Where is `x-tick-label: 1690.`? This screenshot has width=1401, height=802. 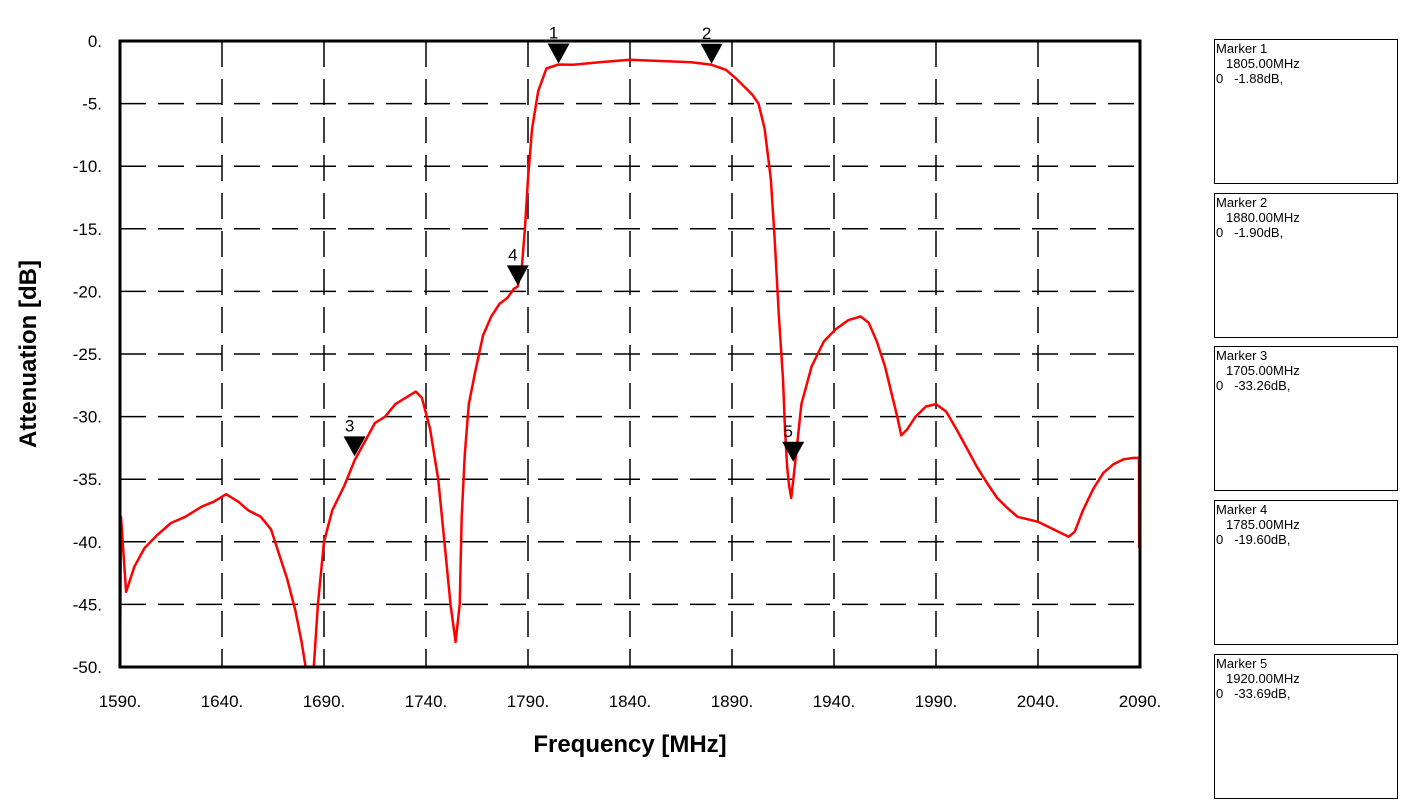
x-tick-label: 1690. is located at coordinates (324, 701).